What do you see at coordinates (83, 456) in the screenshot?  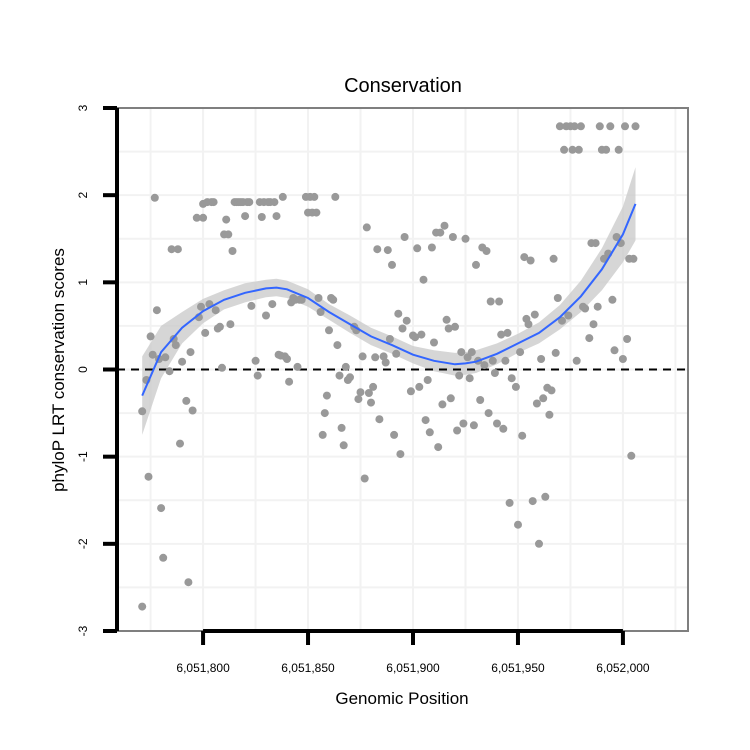 I see `y-tick-label: -1` at bounding box center [83, 456].